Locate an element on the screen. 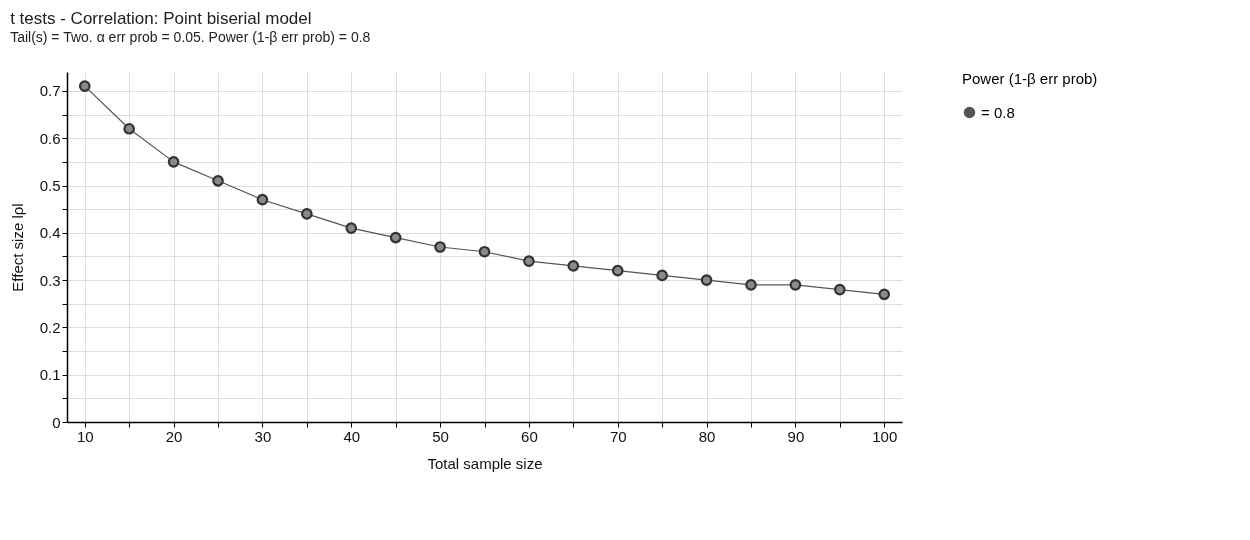  y-tick-label: 0 is located at coordinates (56, 422).